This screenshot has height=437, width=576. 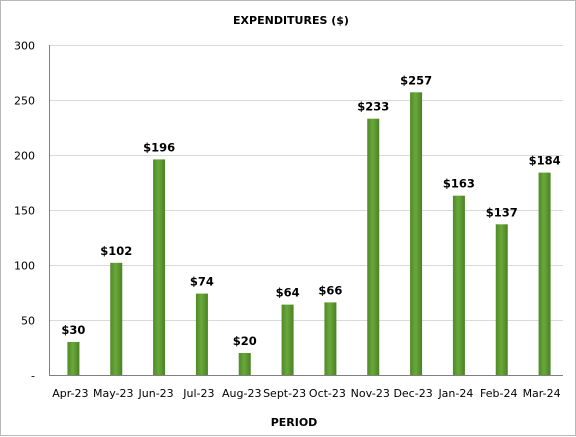 What do you see at coordinates (159, 147) in the screenshot?
I see `data-label: $196` at bounding box center [159, 147].